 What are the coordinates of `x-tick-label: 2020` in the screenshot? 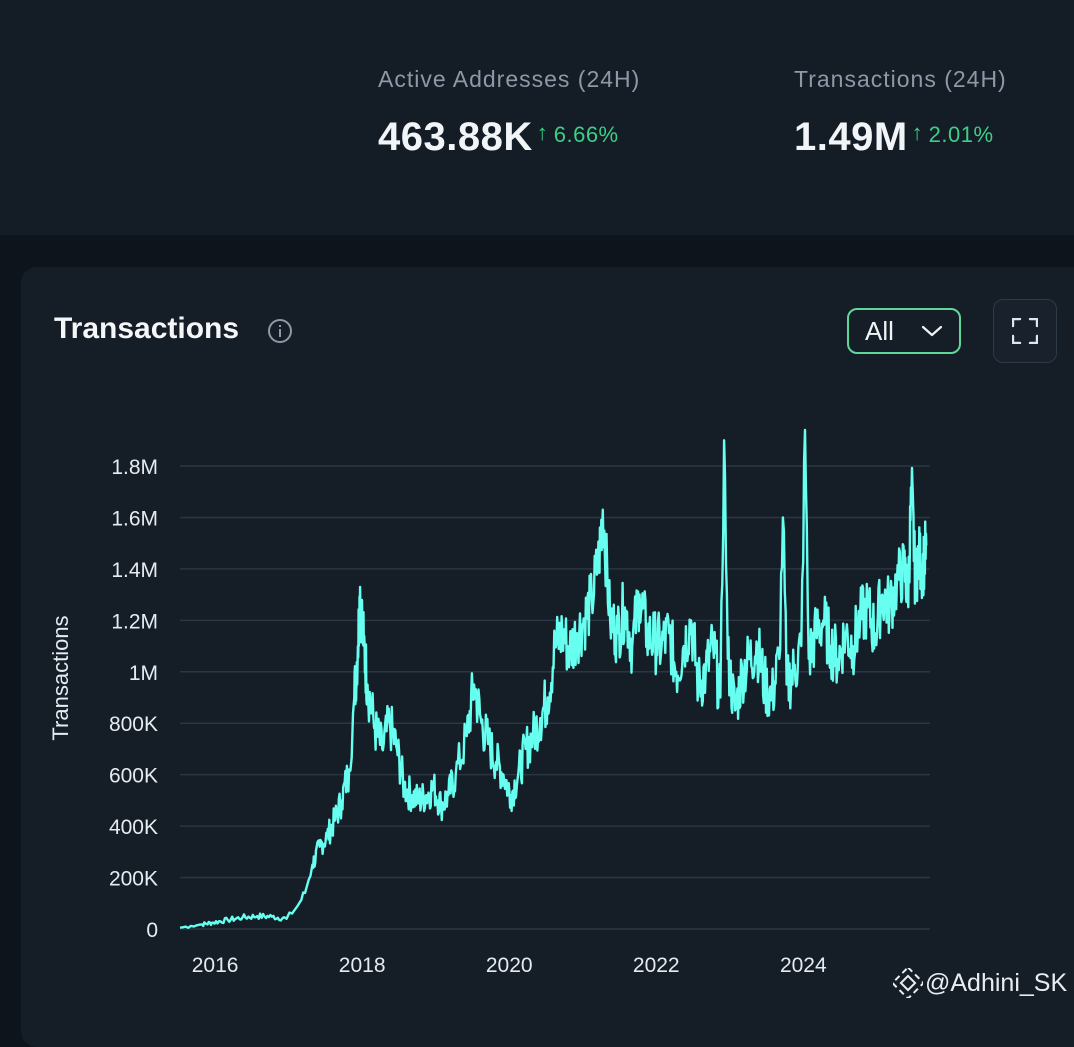 It's located at (509, 965).